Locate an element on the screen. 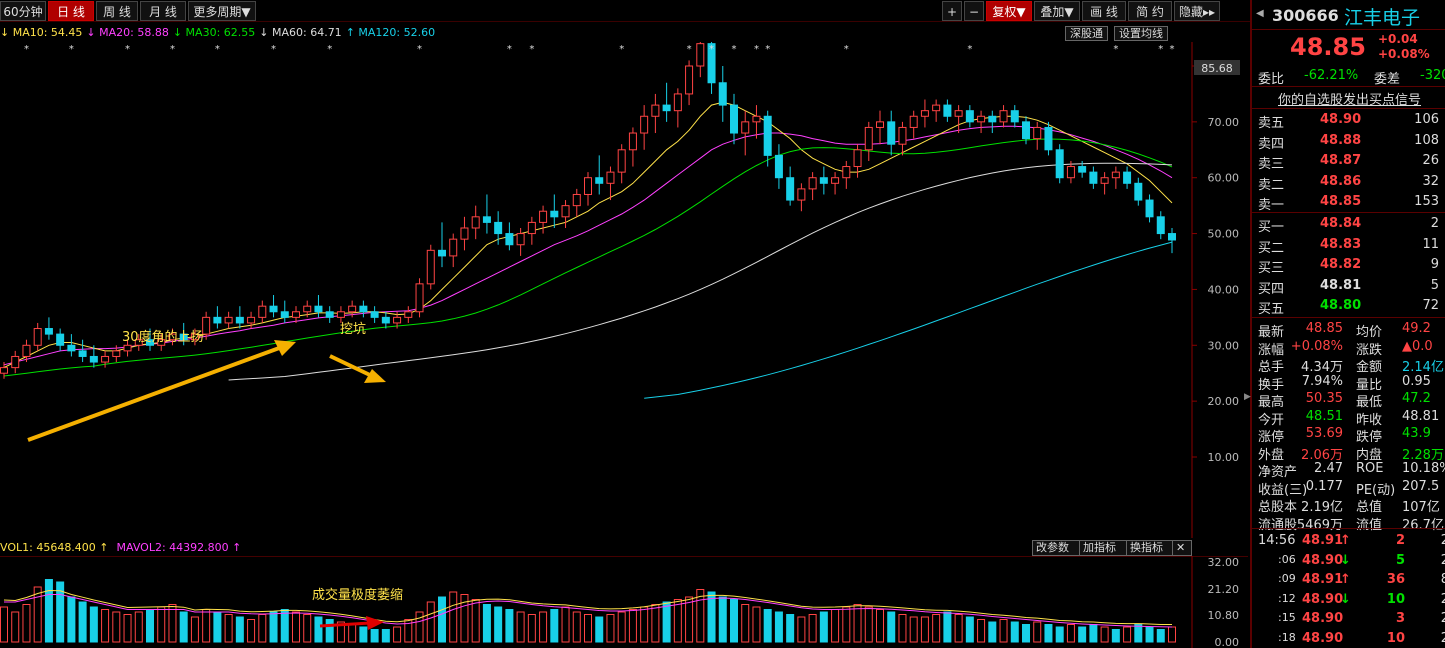 The width and height of the screenshot is (1445, 648). stats-row-9: 收益(三) 0.177 PE(动) 207.5 is located at coordinates (1348, 487).